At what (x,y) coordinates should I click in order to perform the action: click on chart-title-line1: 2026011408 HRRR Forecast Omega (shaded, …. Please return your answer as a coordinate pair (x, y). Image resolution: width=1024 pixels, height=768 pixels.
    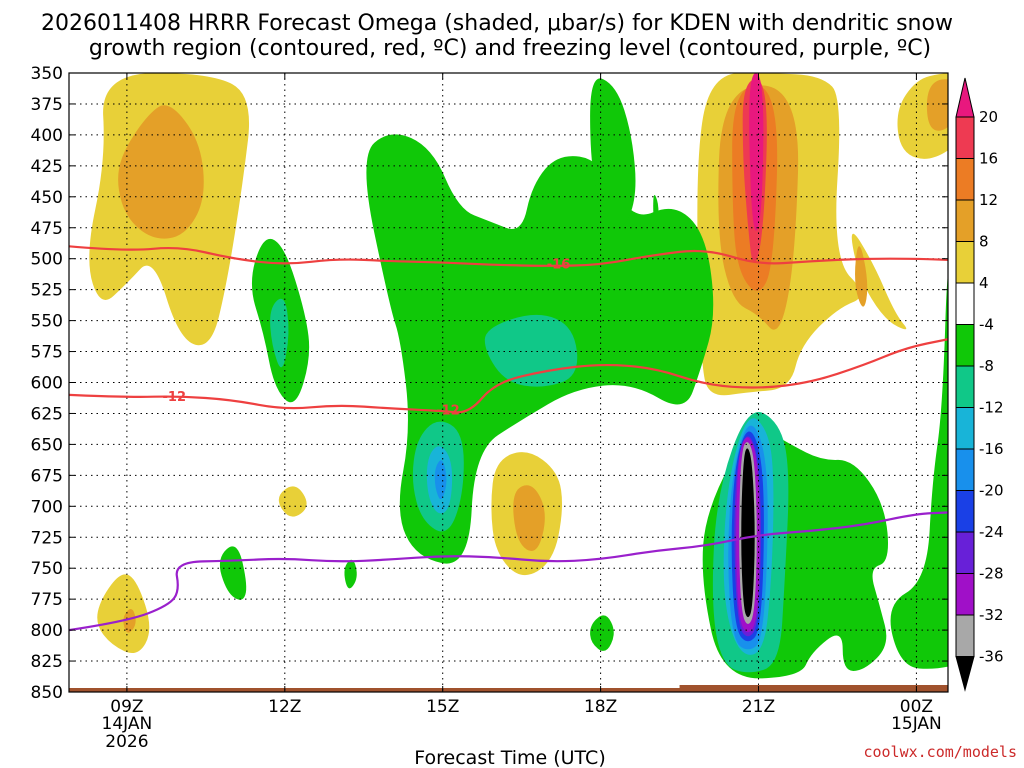
    Looking at the image, I should click on (497, 23).